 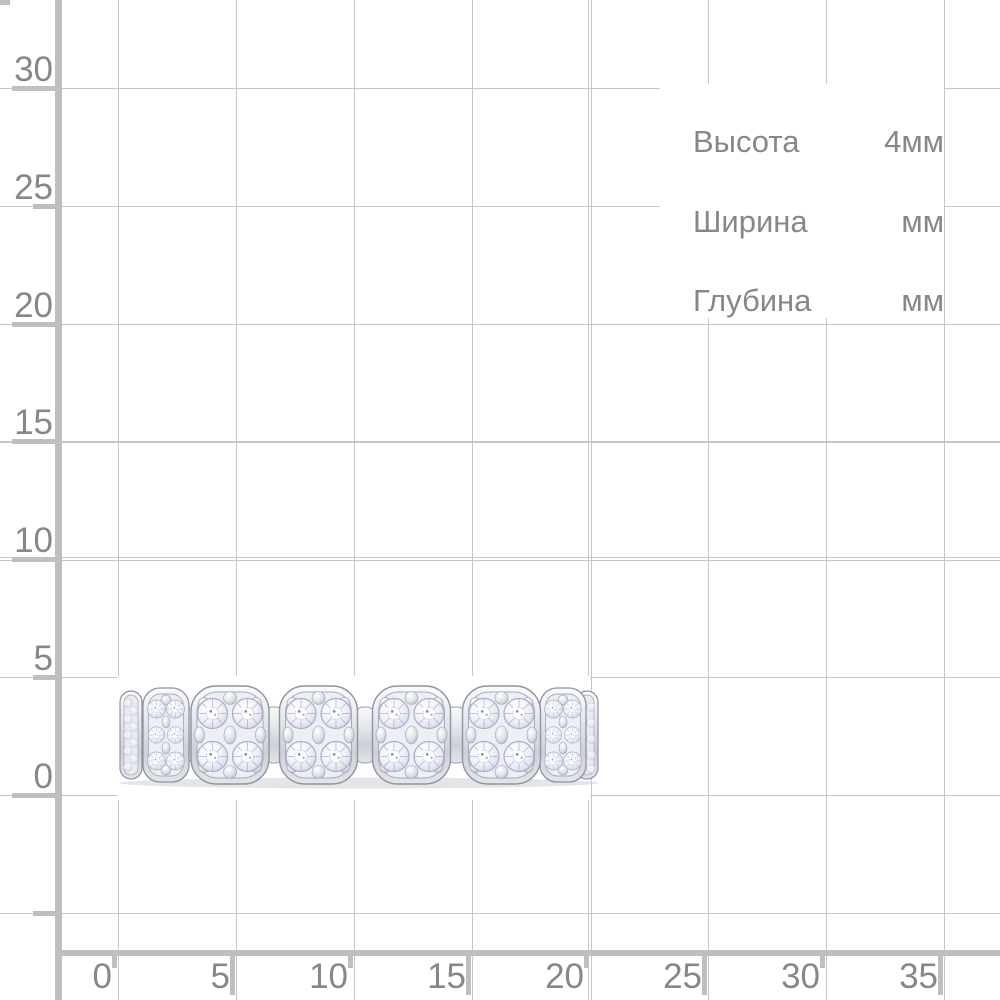 I want to click on x-axis-label: 15, so click(x=446, y=976).